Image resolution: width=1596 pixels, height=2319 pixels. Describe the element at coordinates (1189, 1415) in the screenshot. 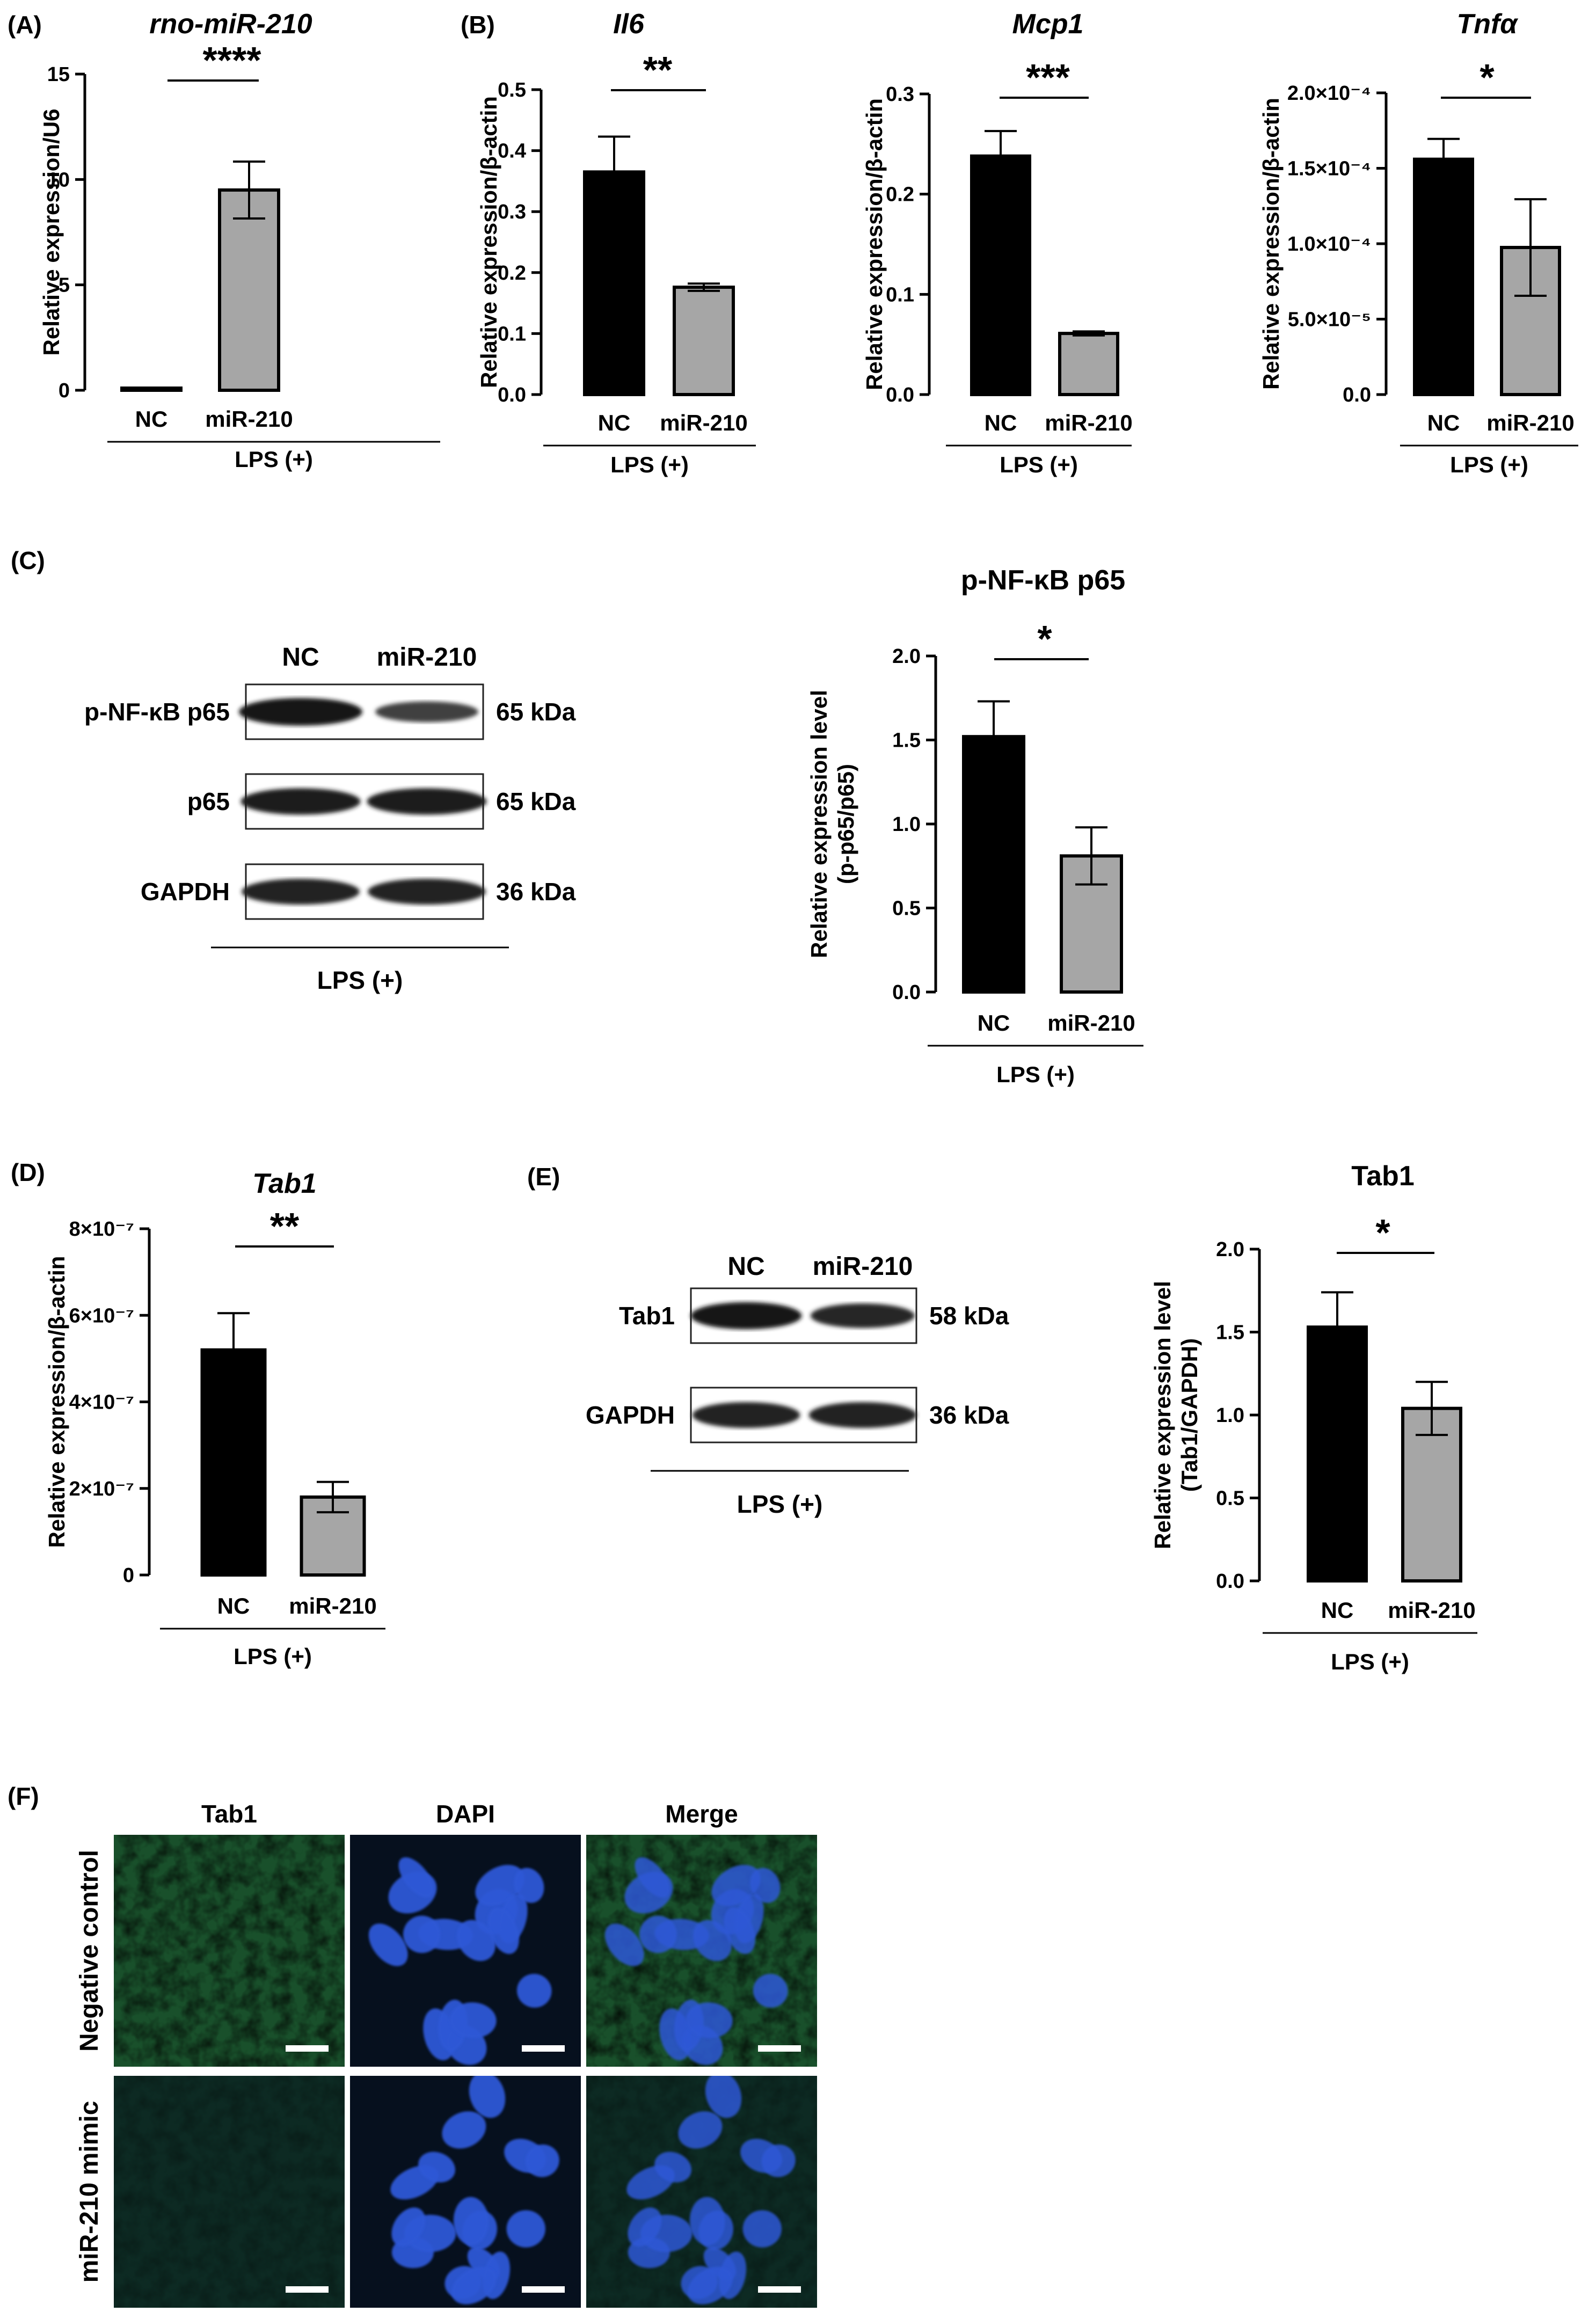

I see `y-axis-label-line-2: (Tab1/GAPDH)` at that location.